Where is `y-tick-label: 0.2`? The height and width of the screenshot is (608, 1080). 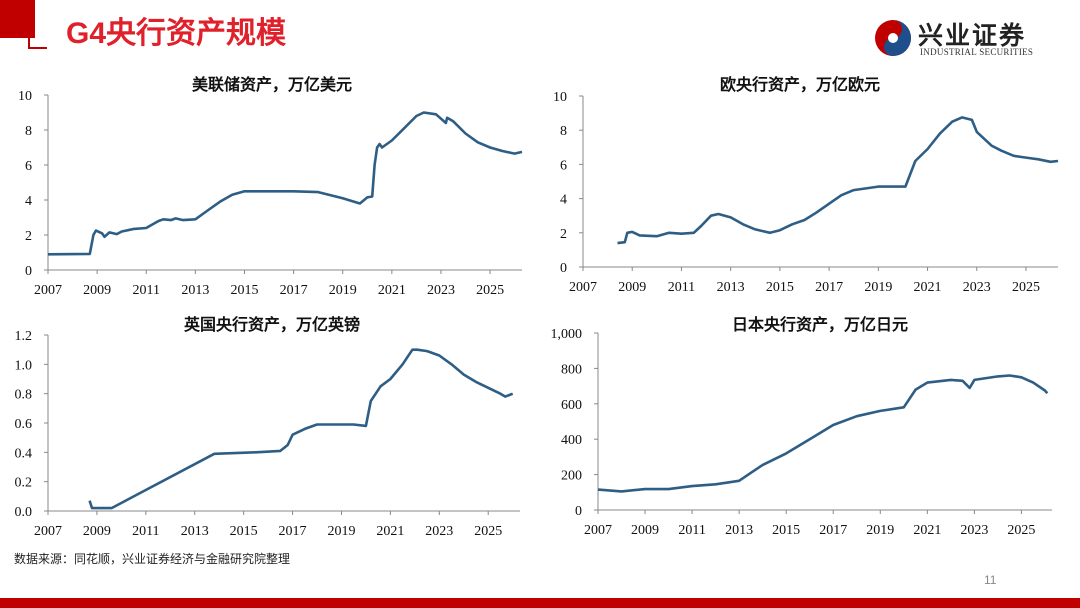 y-tick-label: 0.2 is located at coordinates (24, 483).